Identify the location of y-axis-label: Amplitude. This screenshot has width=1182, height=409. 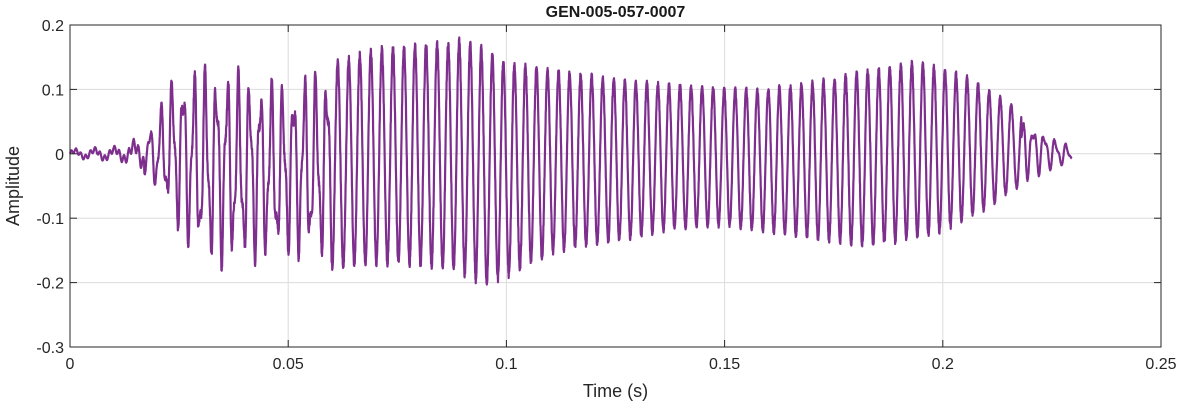
(13, 186).